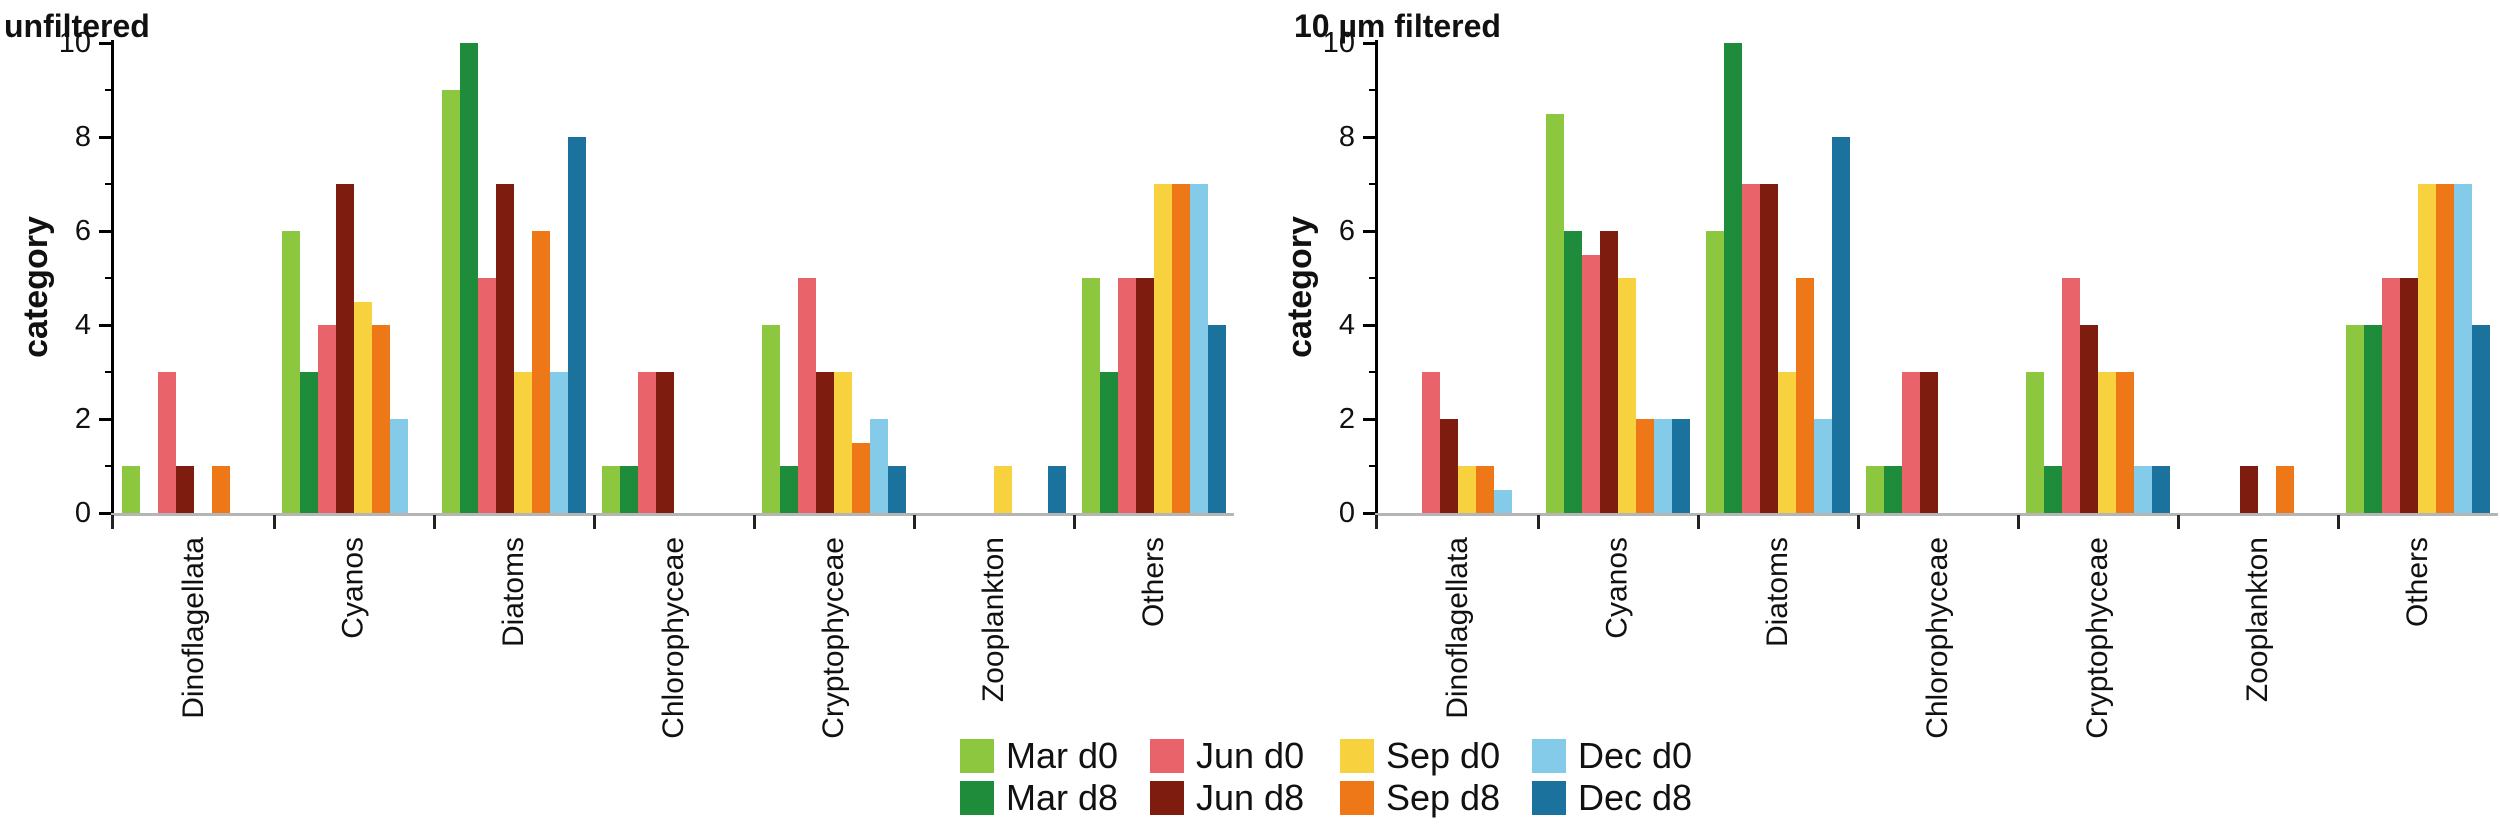 The height and width of the screenshot is (831, 2500). Describe the element at coordinates (1635, 797) in the screenshot. I see `legend-label-dec-d8: Dec d8` at that location.